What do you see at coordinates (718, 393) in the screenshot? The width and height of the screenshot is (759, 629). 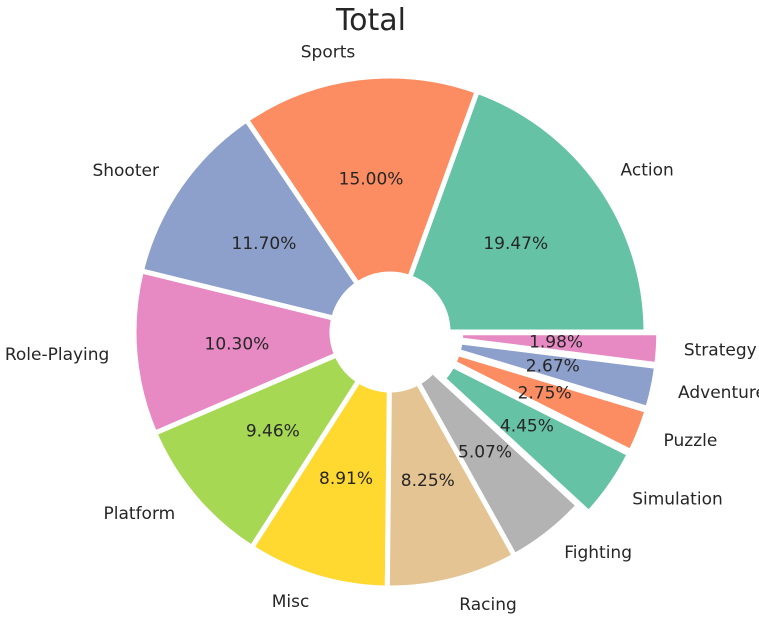 I see `slice-label-adventure: Adventure` at bounding box center [718, 393].